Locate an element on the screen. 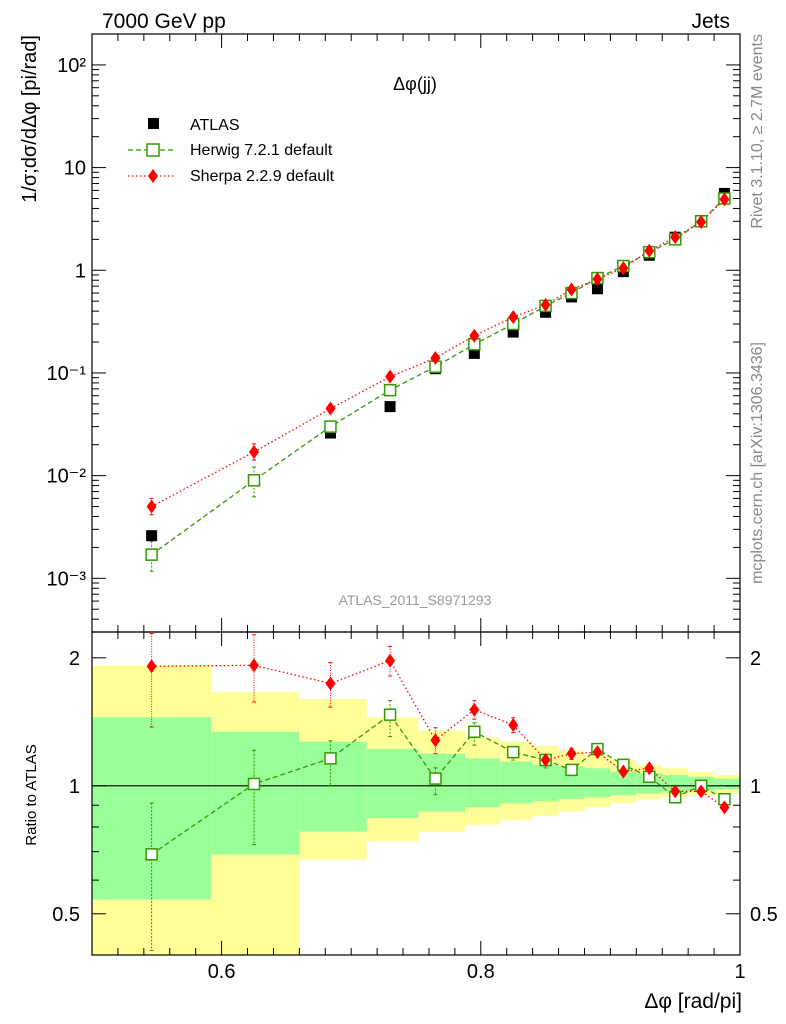  header-left: 7000 GeV pp is located at coordinates (164, 21).